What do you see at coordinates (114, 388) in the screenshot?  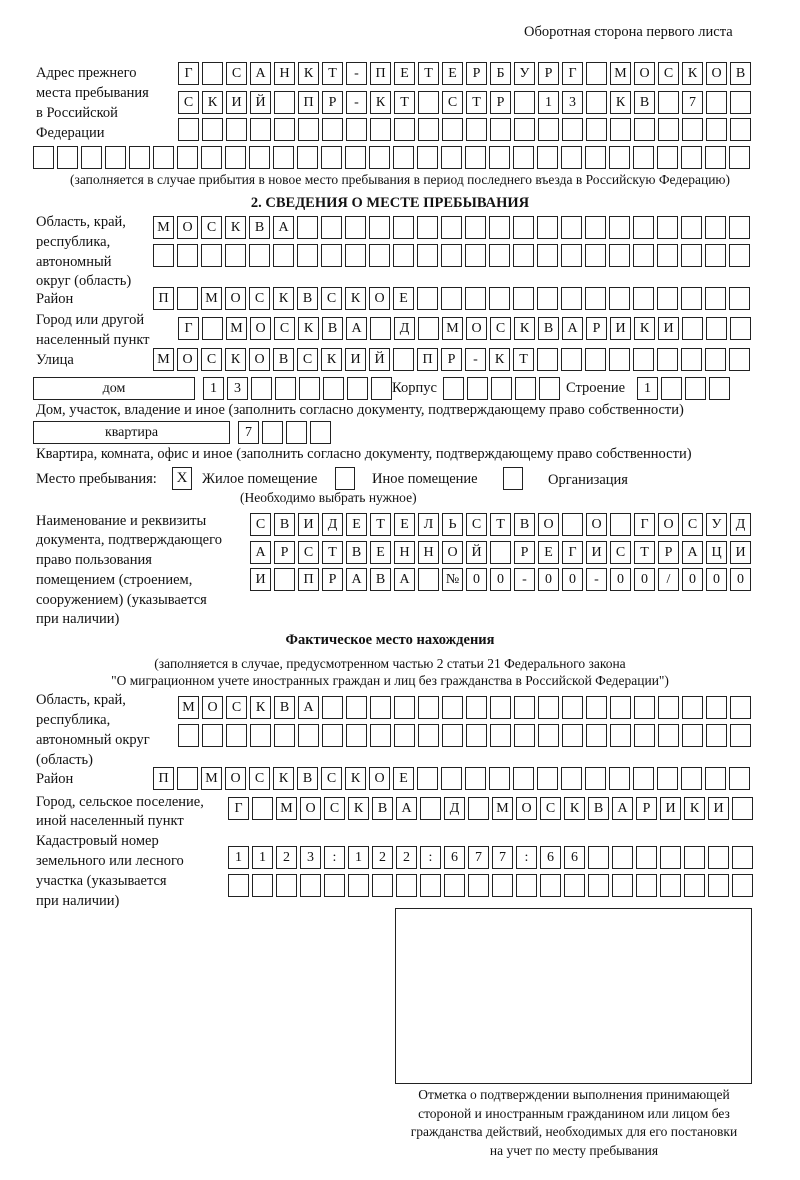 I see `dom-type-box: дом` at bounding box center [114, 388].